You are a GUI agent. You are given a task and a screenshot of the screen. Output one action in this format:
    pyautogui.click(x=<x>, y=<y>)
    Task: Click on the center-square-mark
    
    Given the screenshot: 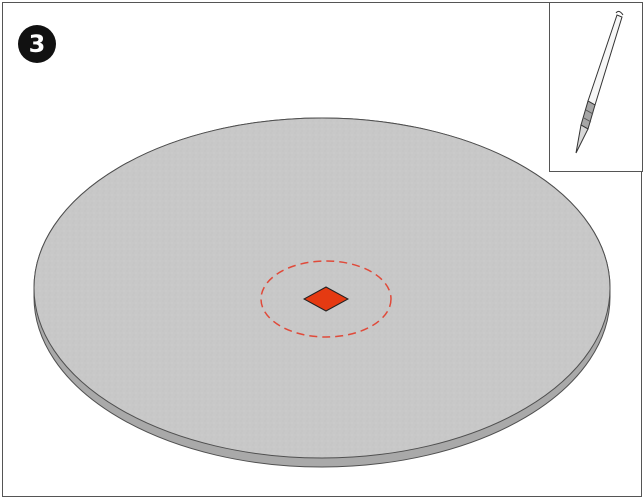 What is the action you would take?
    pyautogui.click(x=326, y=299)
    